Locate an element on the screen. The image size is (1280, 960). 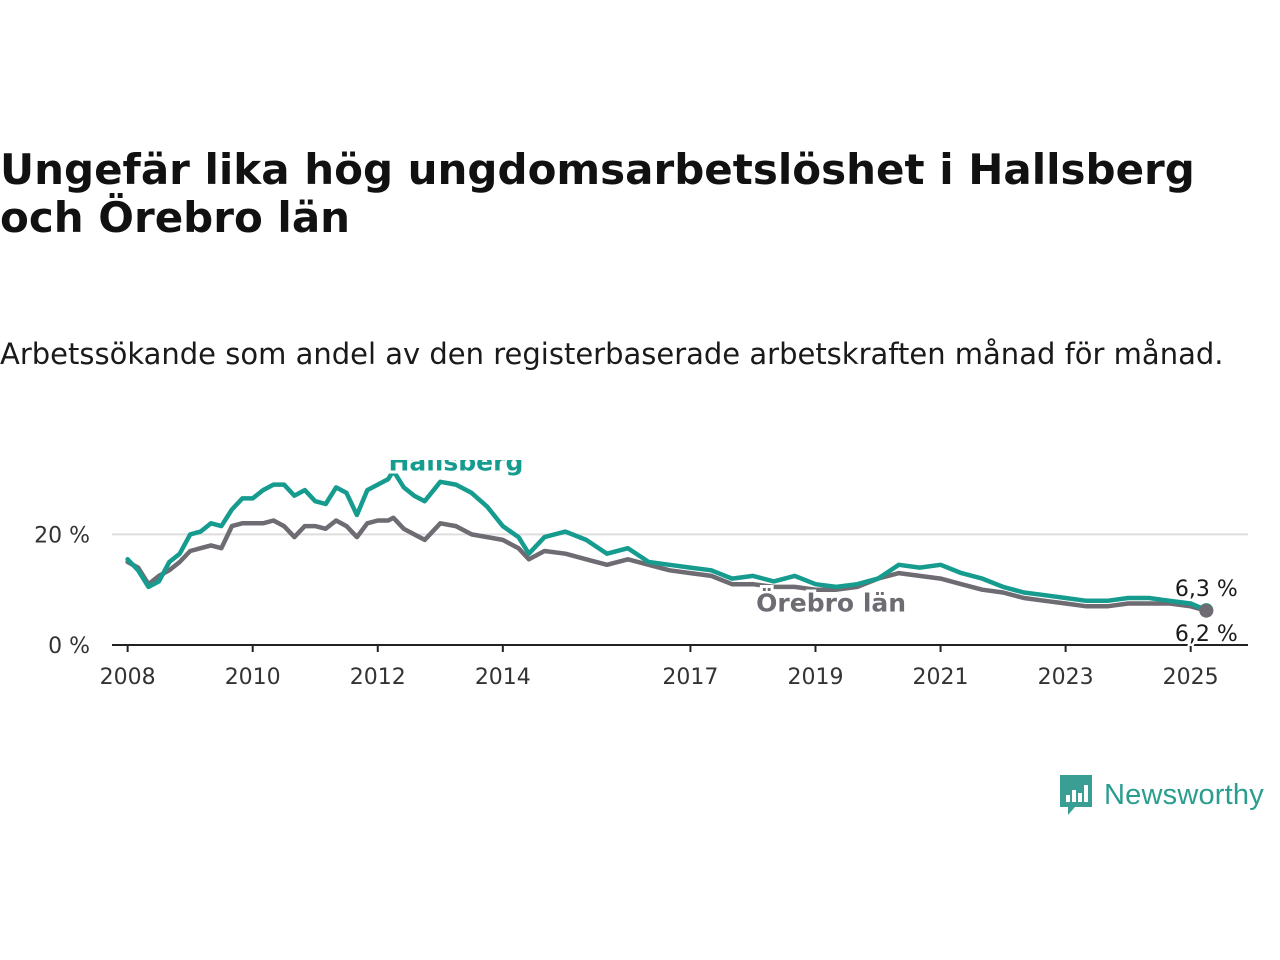
x-tick-label: 2025 is located at coordinates (1191, 677).